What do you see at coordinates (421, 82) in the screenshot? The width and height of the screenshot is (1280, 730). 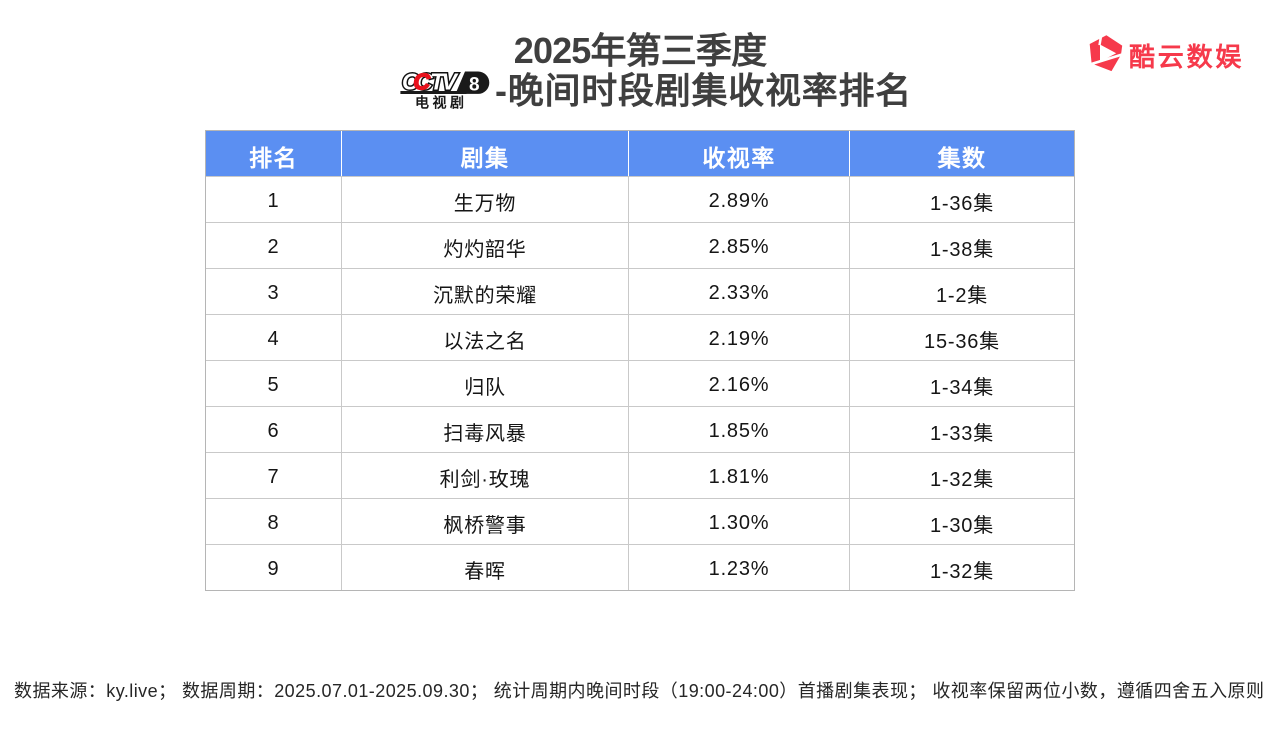 I see `svg-text: C` at bounding box center [421, 82].